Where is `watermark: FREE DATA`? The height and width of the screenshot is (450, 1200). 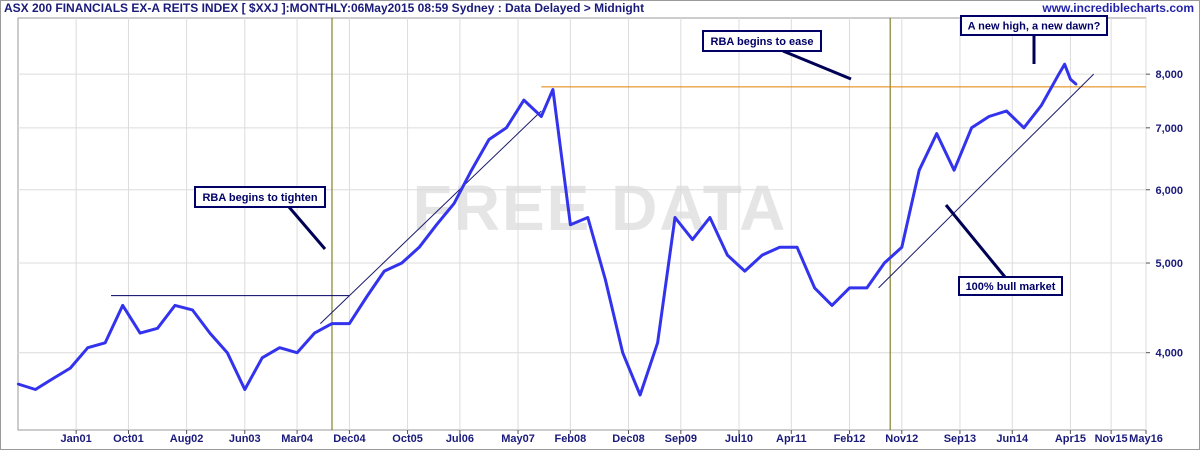 watermark: FREE DATA is located at coordinates (600, 208).